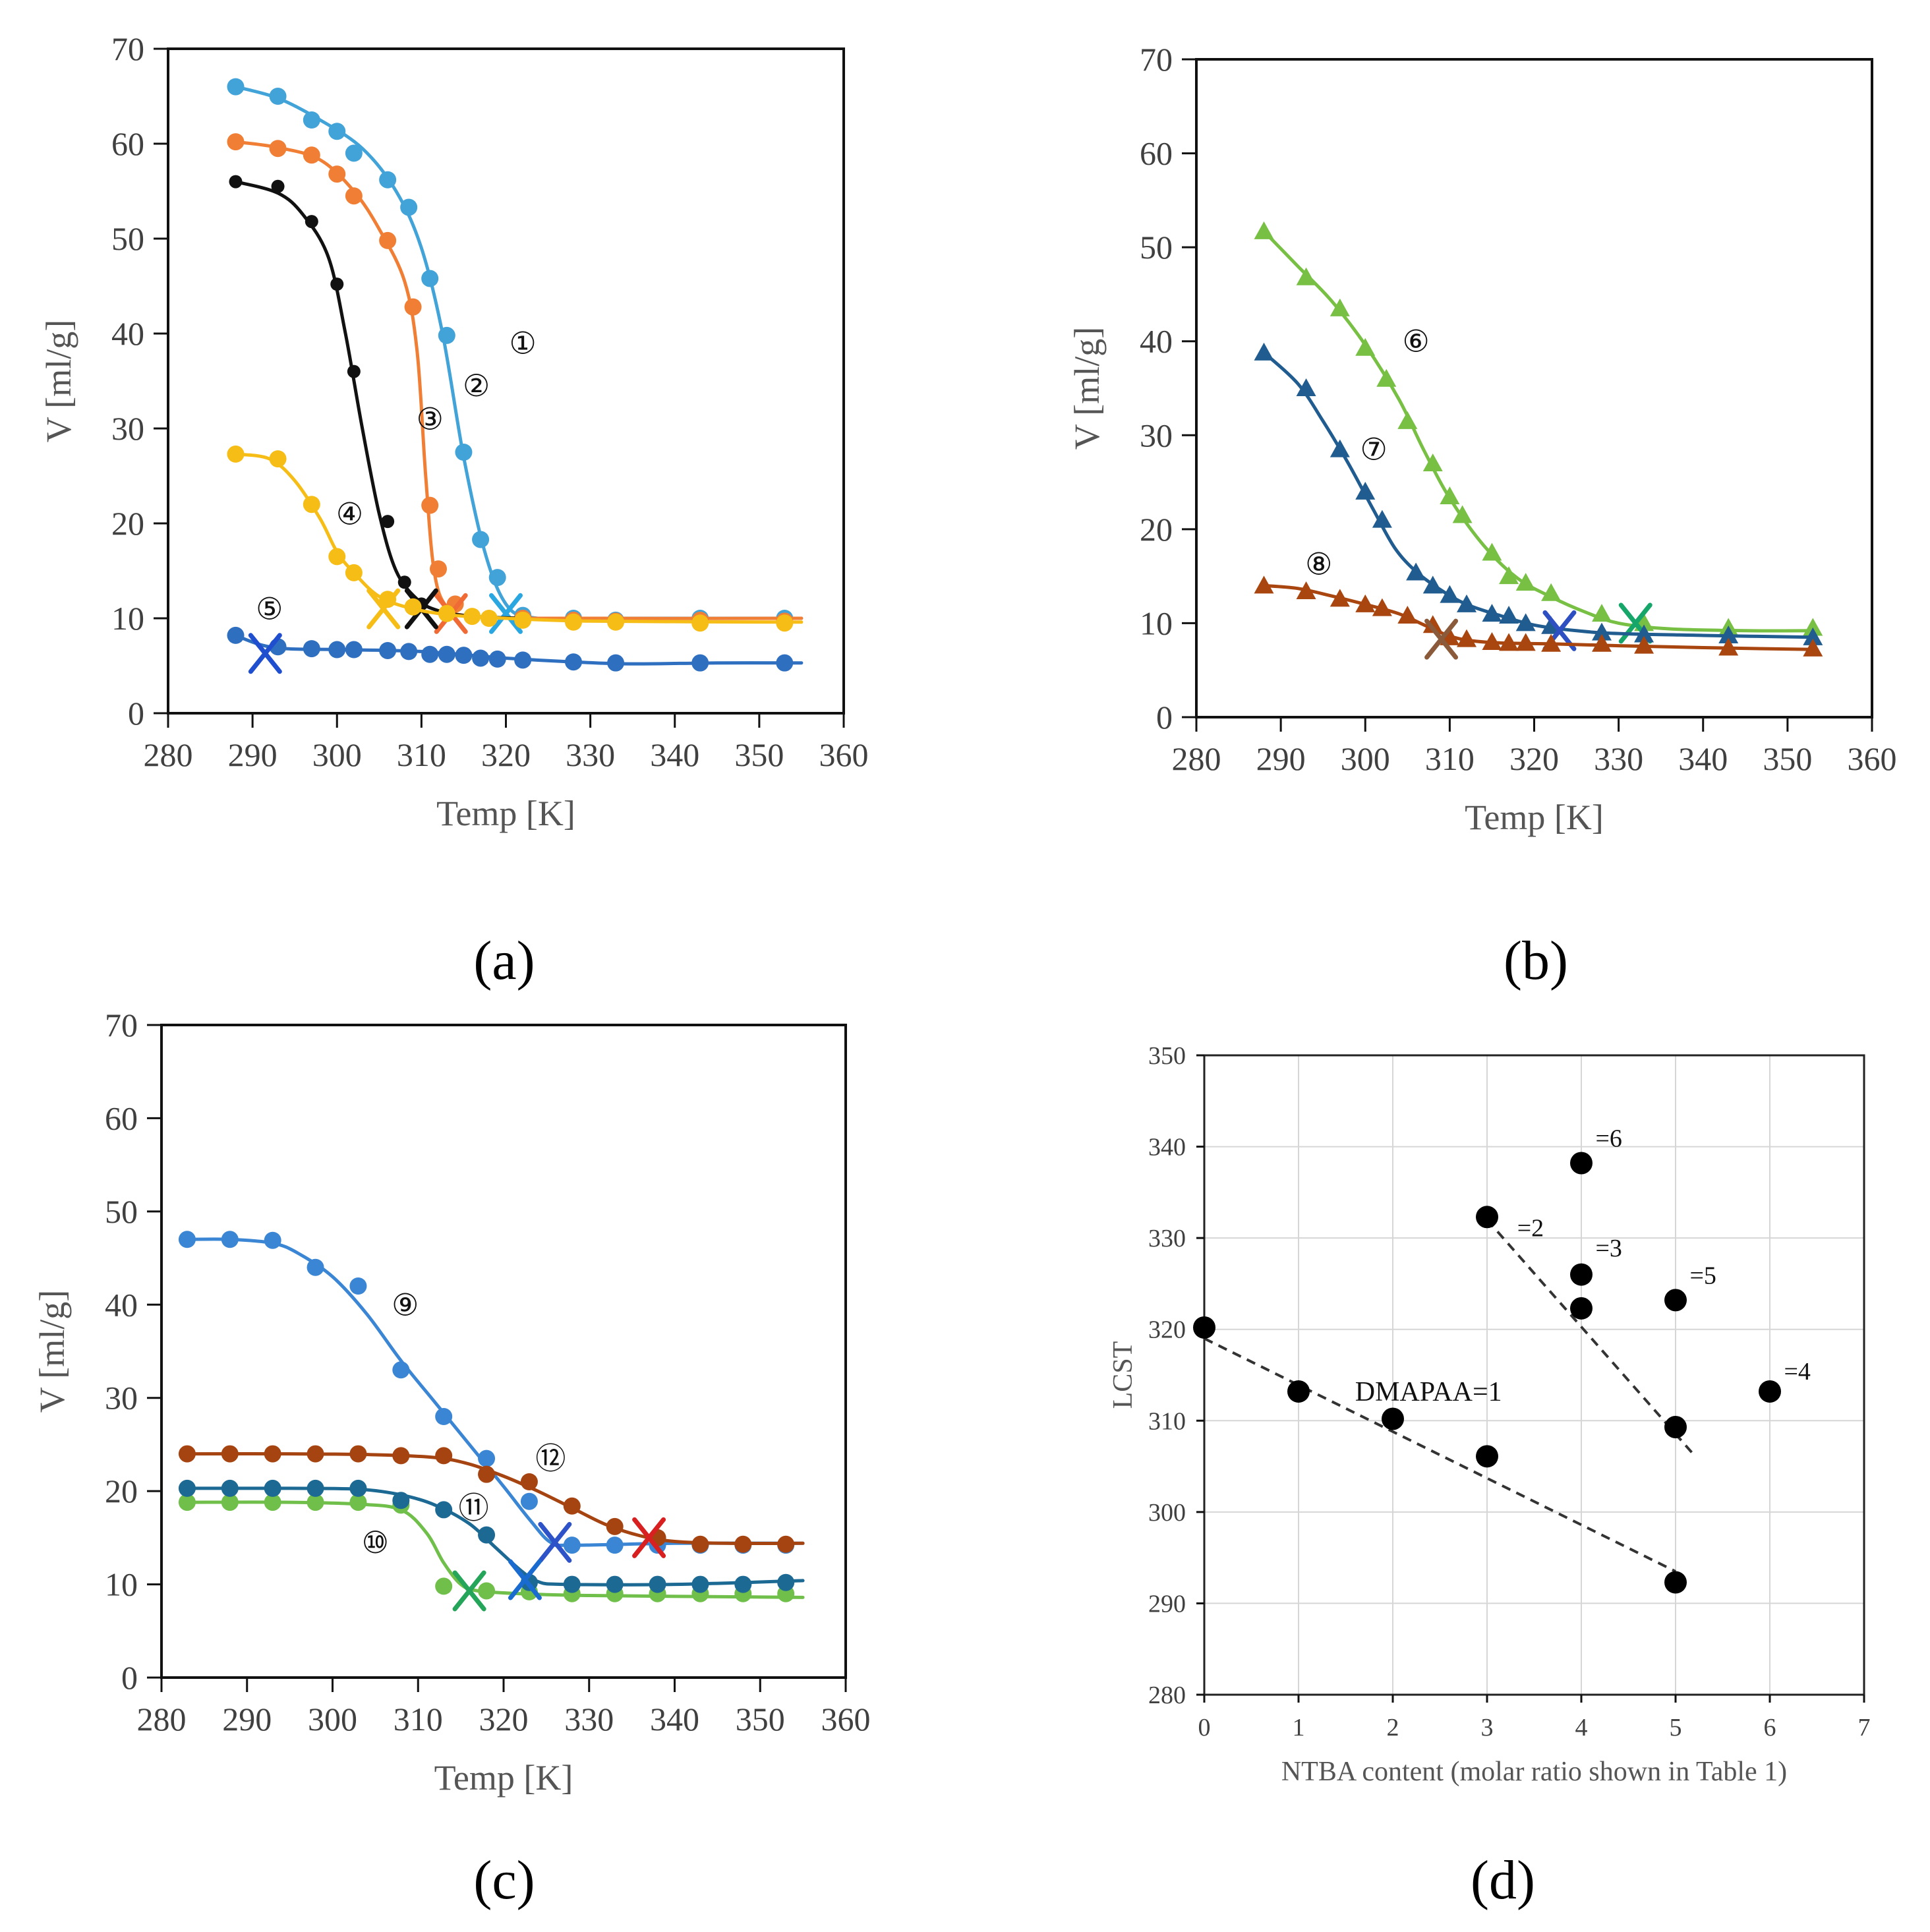 The height and width of the screenshot is (1932, 1930). I want to click on series-11-label: ⑪, so click(474, 1508).